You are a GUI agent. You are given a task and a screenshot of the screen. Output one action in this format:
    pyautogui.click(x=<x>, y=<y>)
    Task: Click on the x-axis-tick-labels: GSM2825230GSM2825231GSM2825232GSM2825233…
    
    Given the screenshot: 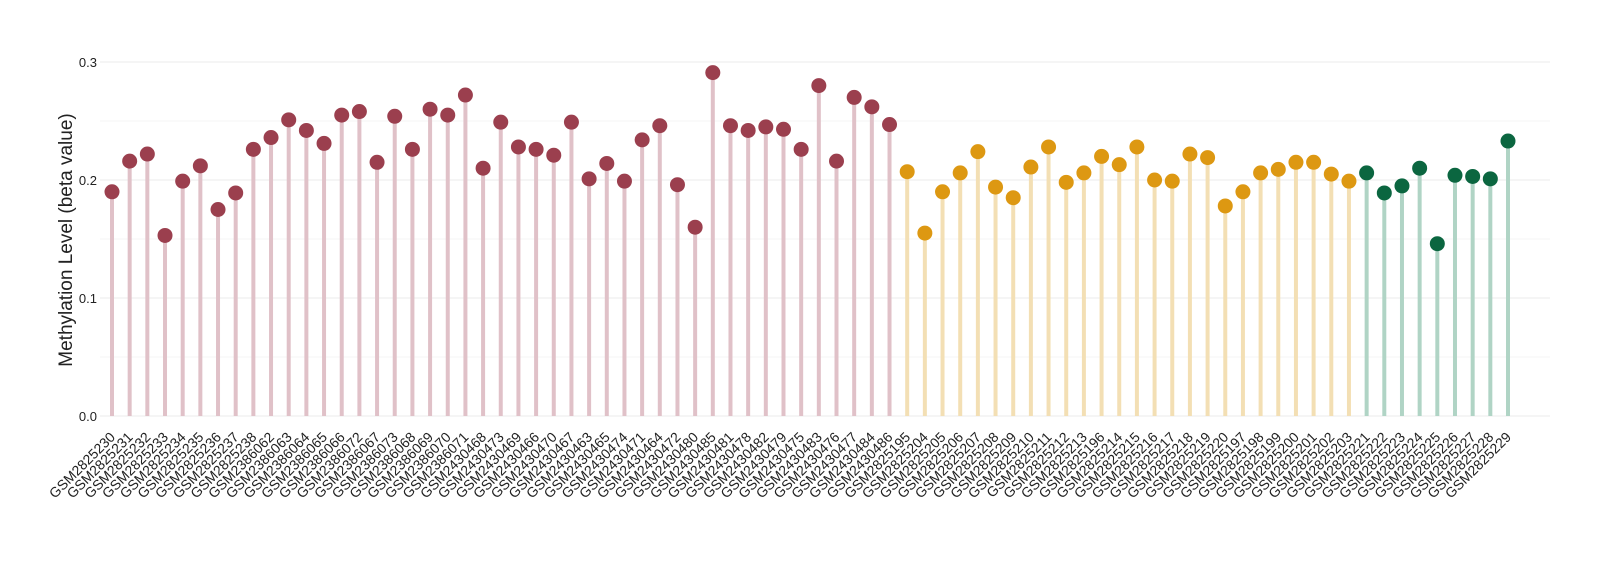 What is the action you would take?
    pyautogui.click(x=780, y=465)
    